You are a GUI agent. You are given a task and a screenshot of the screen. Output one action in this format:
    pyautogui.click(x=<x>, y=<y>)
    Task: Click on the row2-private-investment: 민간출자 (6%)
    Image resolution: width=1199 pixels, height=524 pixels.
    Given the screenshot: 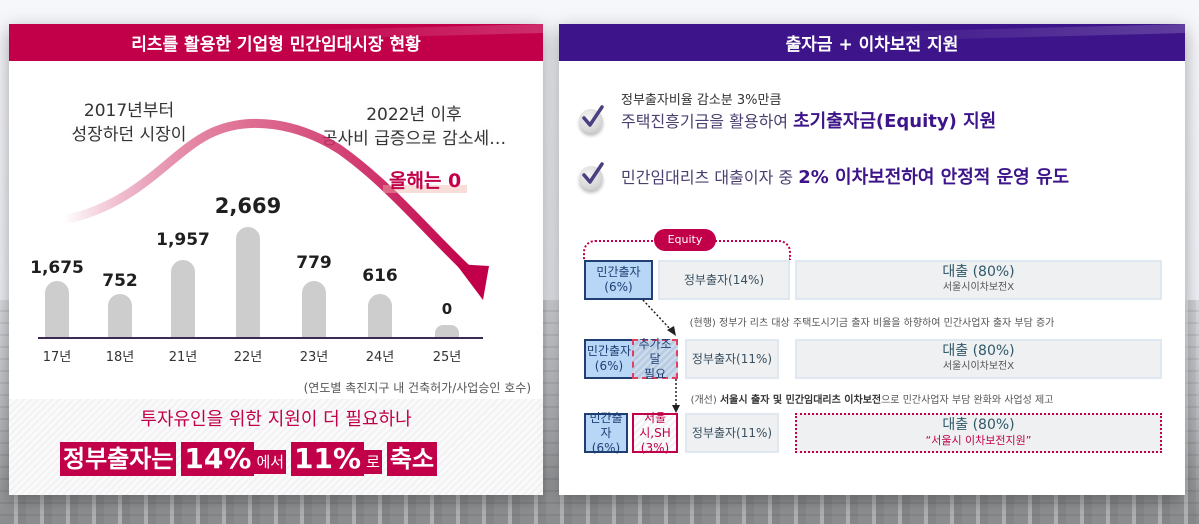 What is the action you would take?
    pyautogui.click(x=608, y=359)
    